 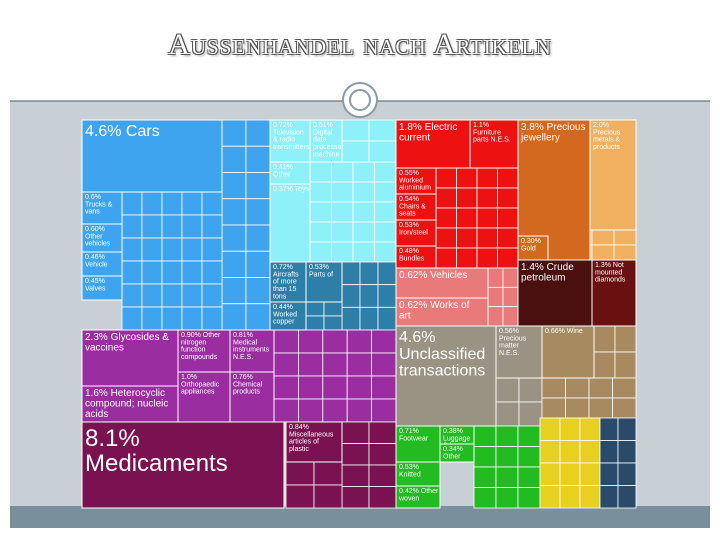 I want to click on treemap-label: 0.46% Vehicle, so click(x=96, y=261).